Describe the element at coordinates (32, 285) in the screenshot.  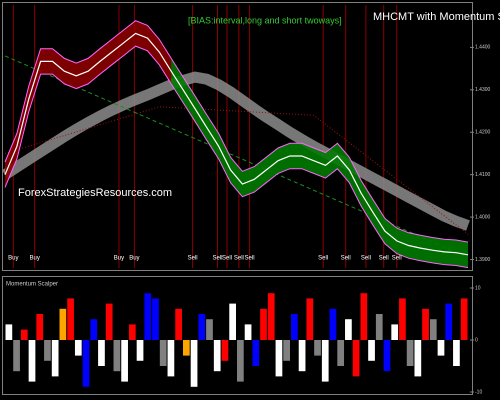
I see `sub-title: Momentum Scalper` at that location.